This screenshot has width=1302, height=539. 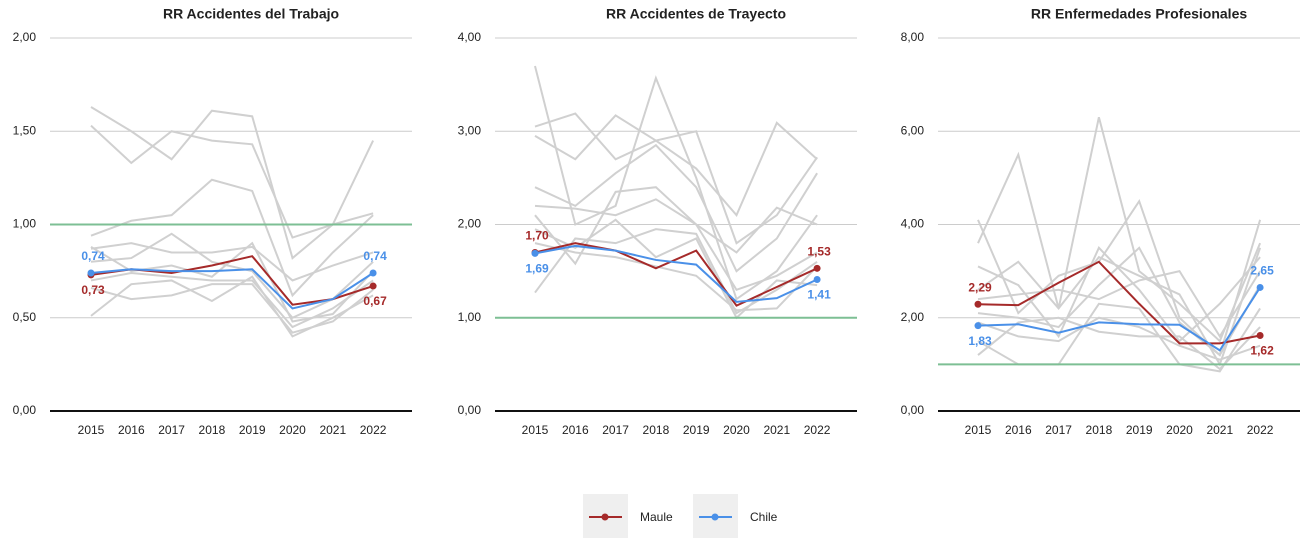 I want to click on y-tick-label: 0,50, so click(x=25, y=317).